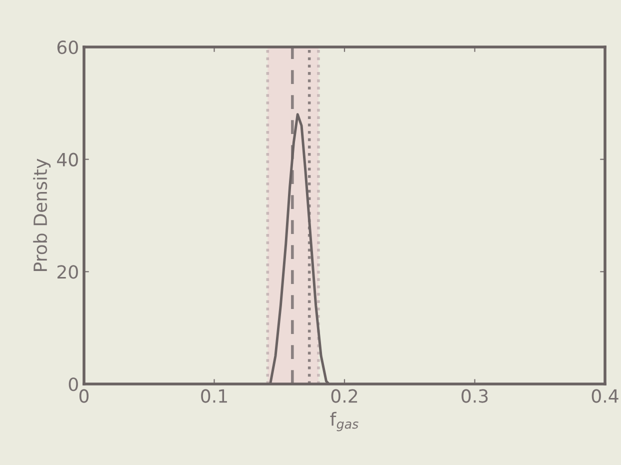 The width and height of the screenshot is (621, 465). Describe the element at coordinates (84, 396) in the screenshot. I see `x-tick-label: 0` at that location.